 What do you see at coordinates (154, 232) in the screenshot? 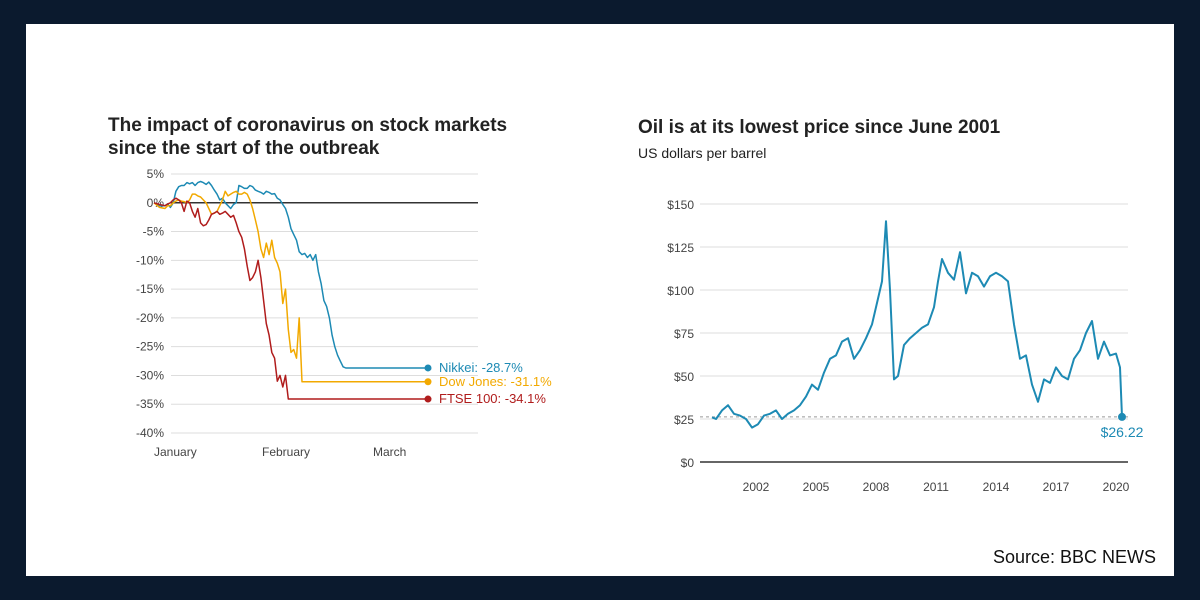
I see `y-tick-label: -5%` at bounding box center [154, 232].